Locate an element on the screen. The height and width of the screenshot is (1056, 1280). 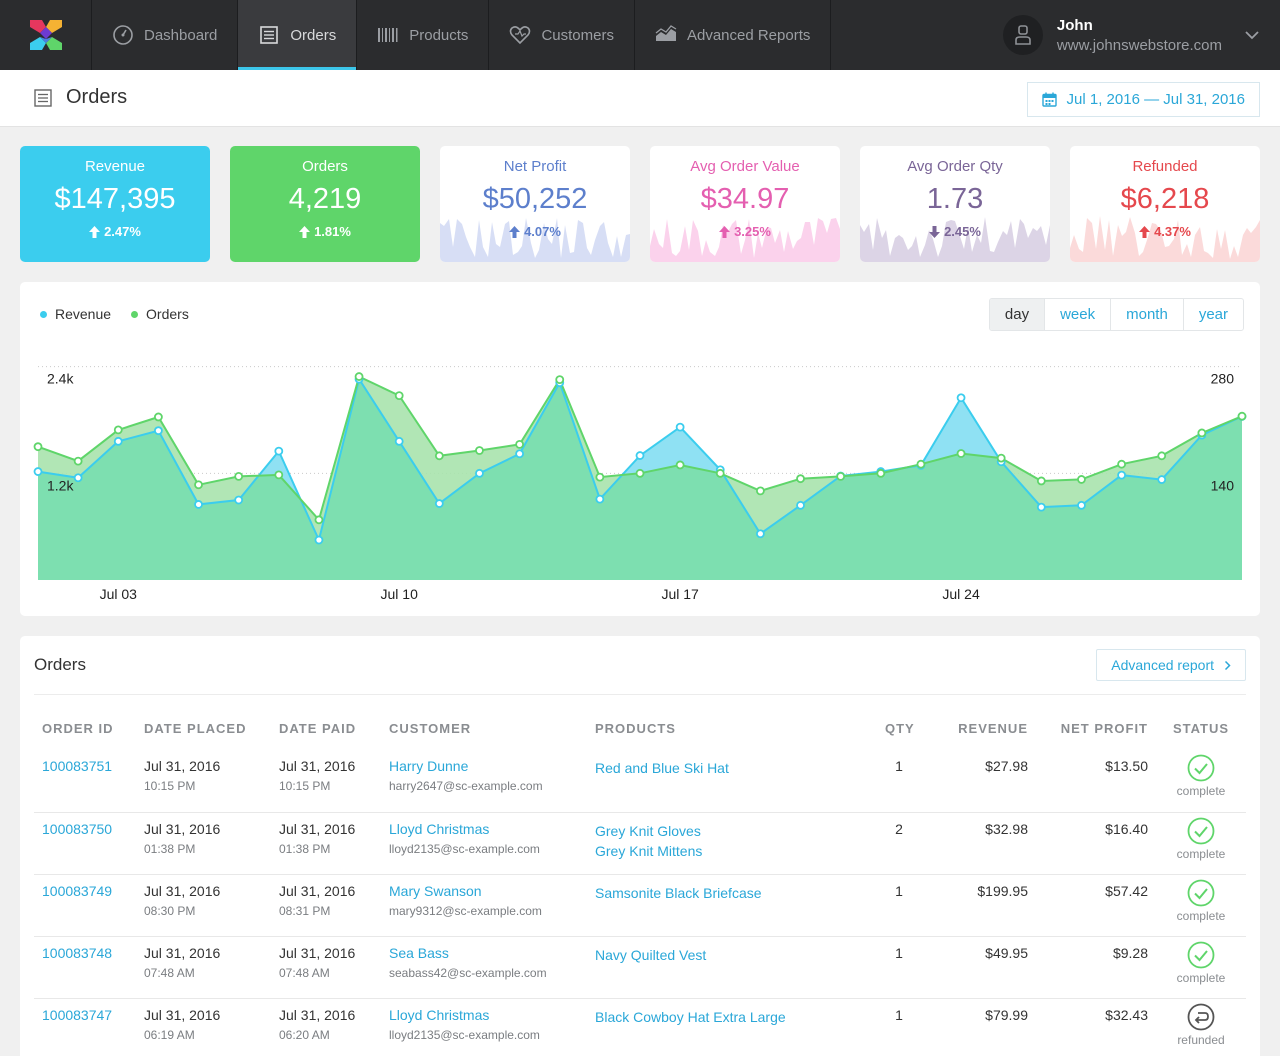
order-id-link: 100083747 is located at coordinates (77, 1014).